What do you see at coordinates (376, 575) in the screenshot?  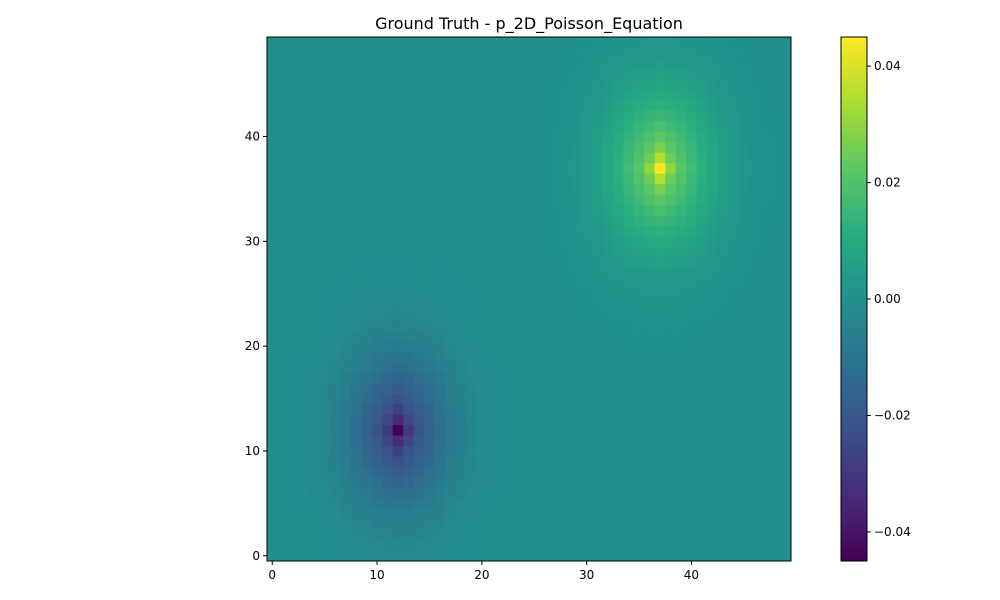 I see `x-tick-label: 10` at bounding box center [376, 575].